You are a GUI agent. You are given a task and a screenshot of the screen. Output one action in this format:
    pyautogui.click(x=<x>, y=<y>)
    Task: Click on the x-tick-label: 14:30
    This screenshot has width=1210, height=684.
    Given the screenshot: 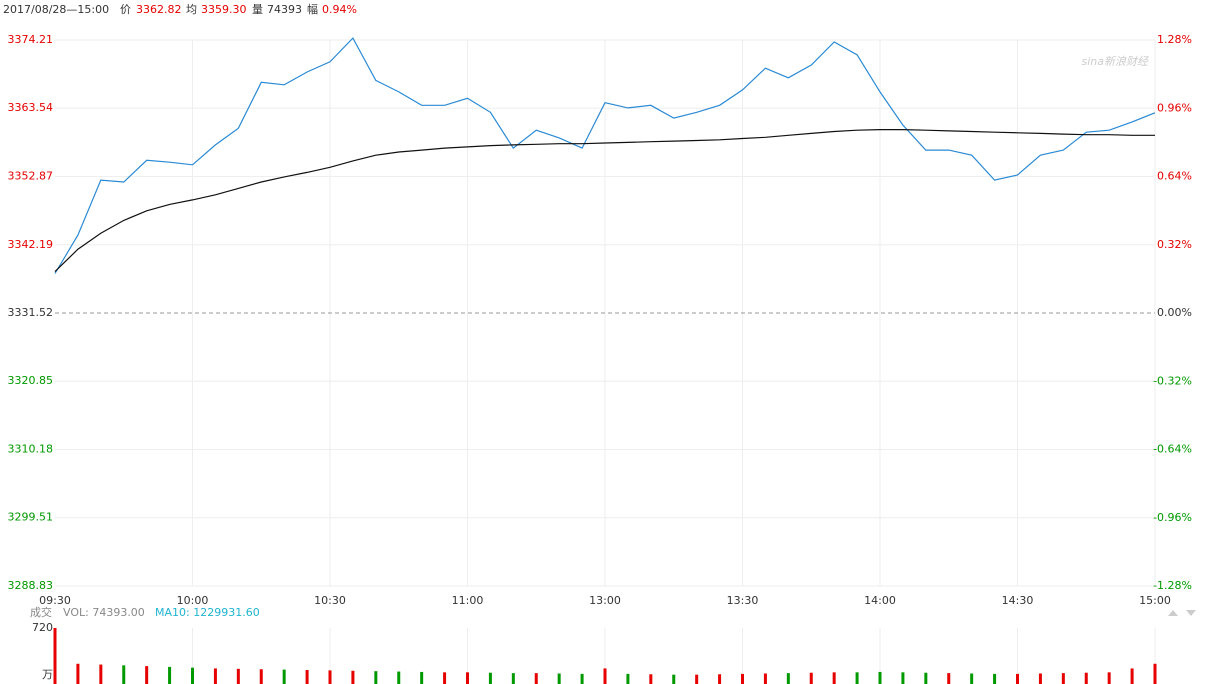 What is the action you would take?
    pyautogui.click(x=1018, y=600)
    